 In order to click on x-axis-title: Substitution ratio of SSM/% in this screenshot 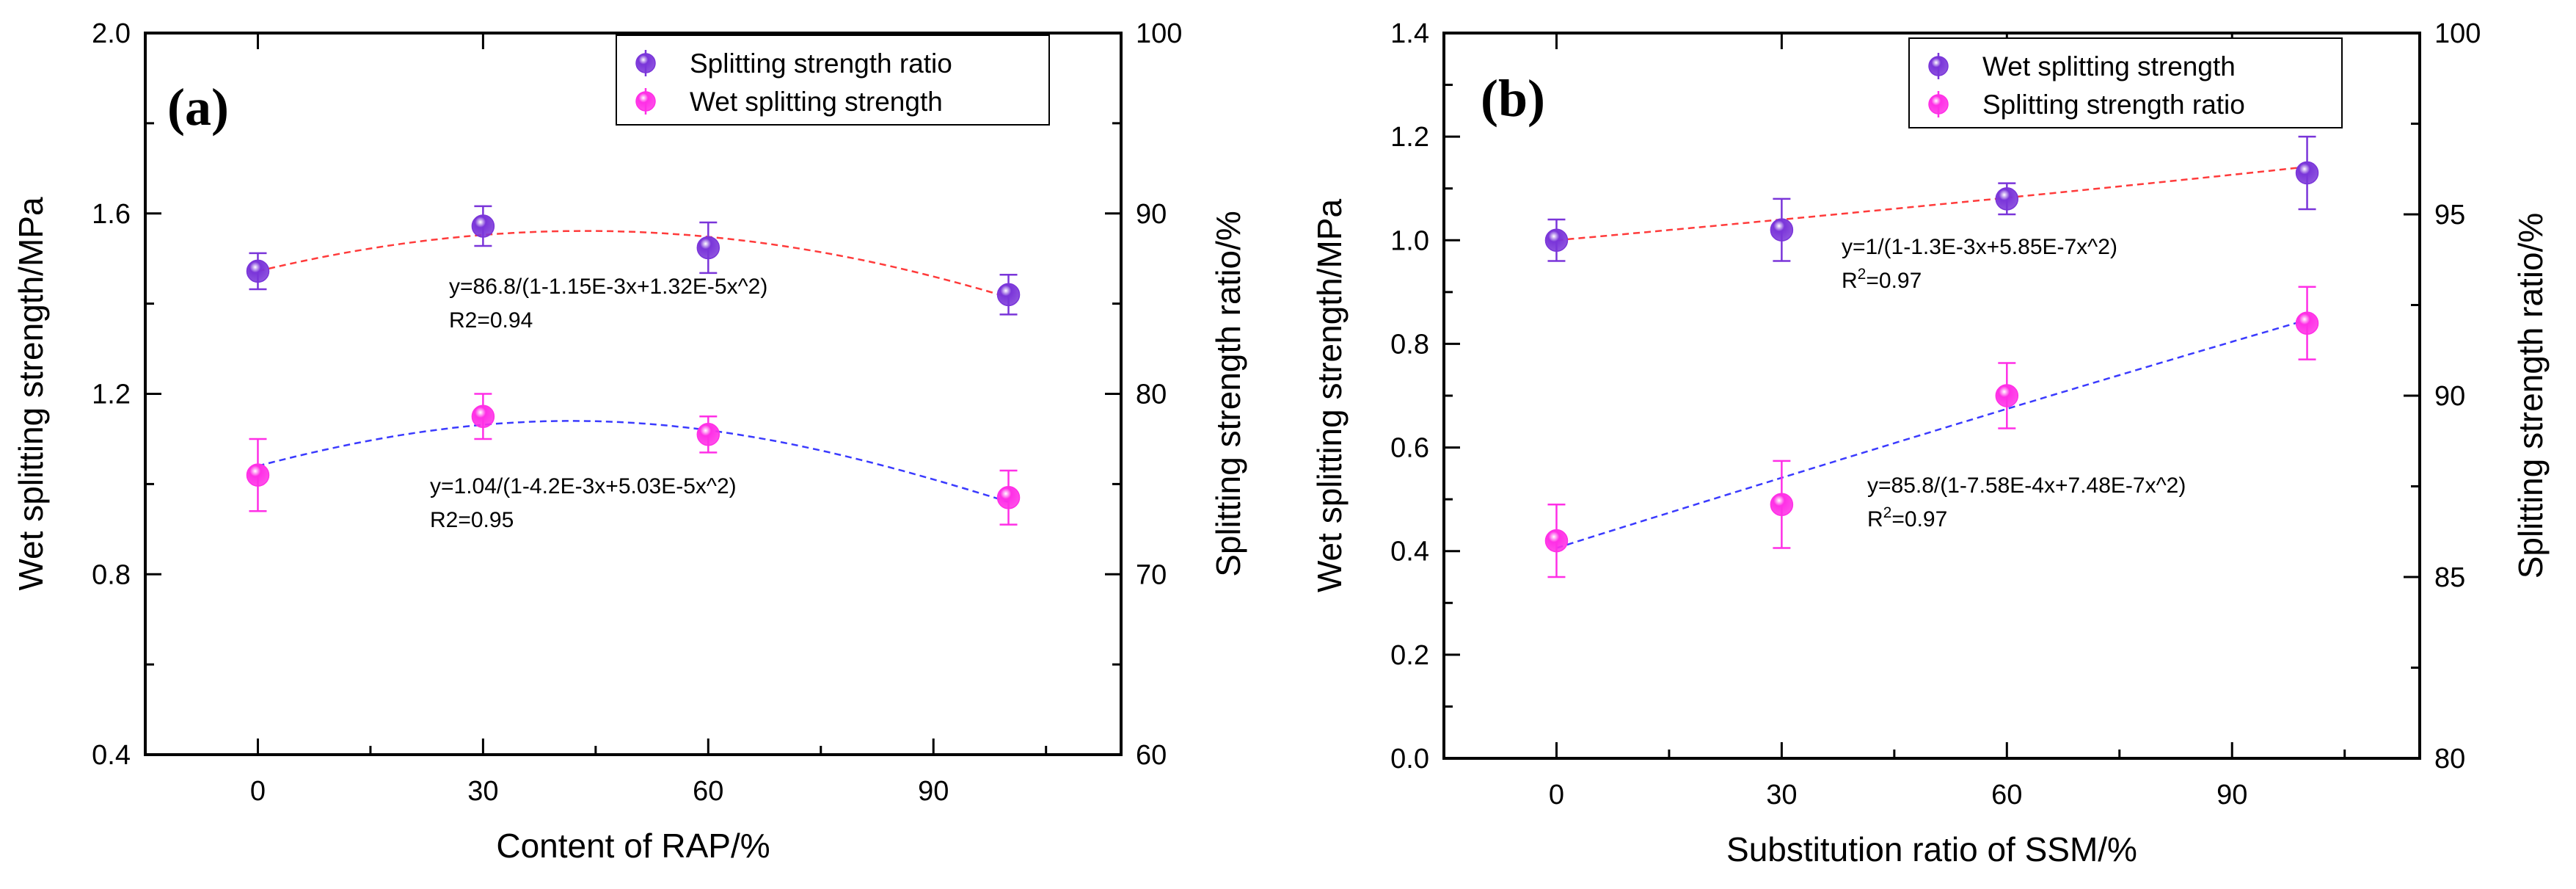, I will do `click(1932, 849)`.